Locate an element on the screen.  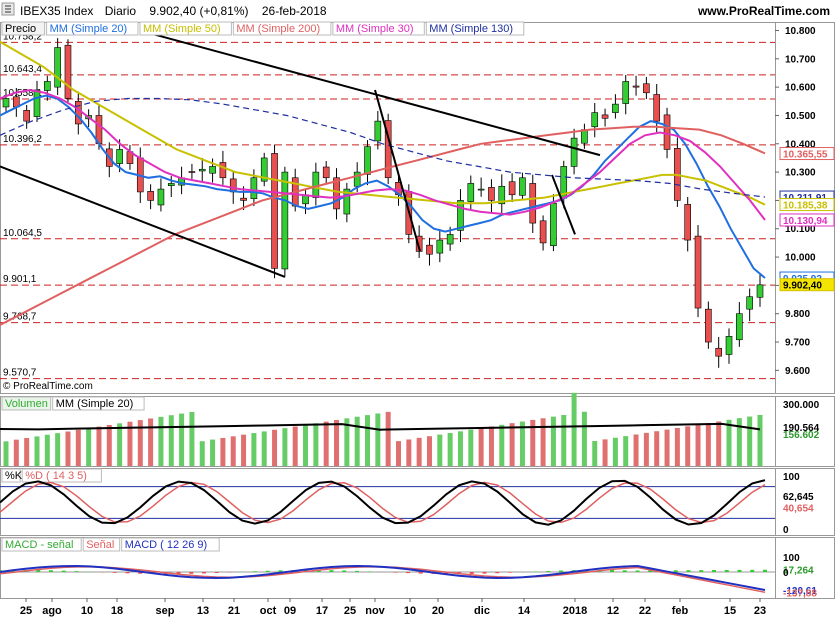
level-label: 10.758,2 is located at coordinates (22, 36).